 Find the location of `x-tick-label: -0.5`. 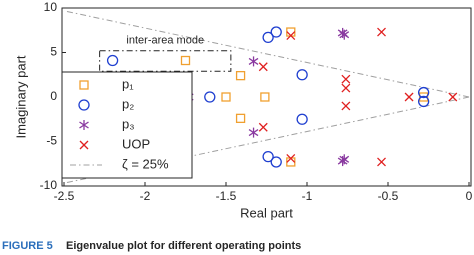

x-tick-label: -0.5 is located at coordinates (388, 196).